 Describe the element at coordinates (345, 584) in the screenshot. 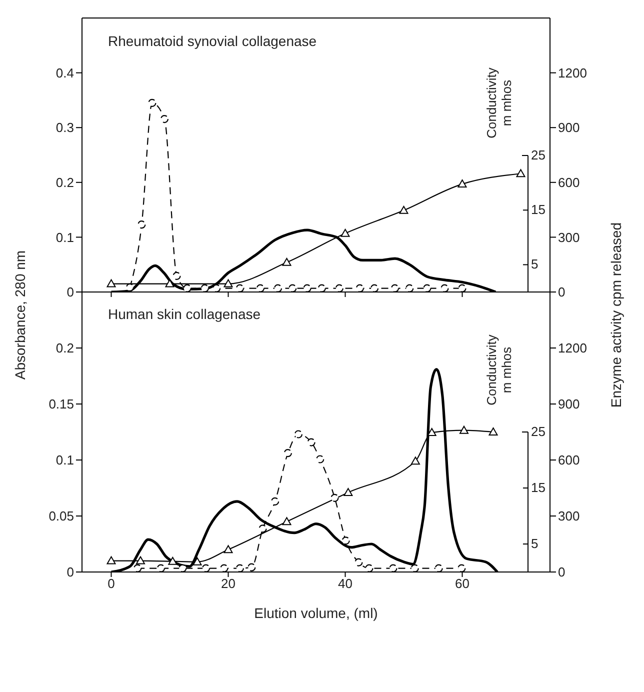

I see `x-tick-label: 40` at that location.